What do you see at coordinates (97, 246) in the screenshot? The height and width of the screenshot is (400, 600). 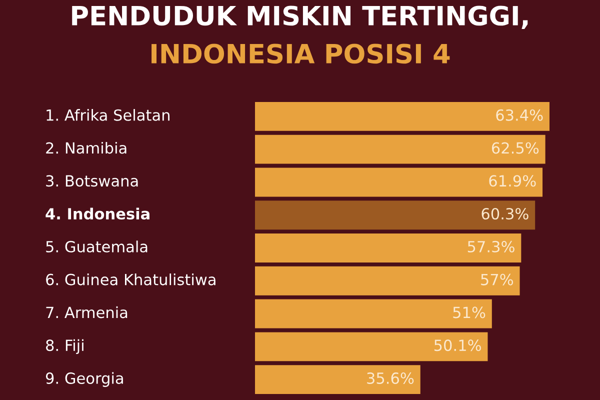 I see `y-tick-label: 5. Guatemala` at bounding box center [97, 246].